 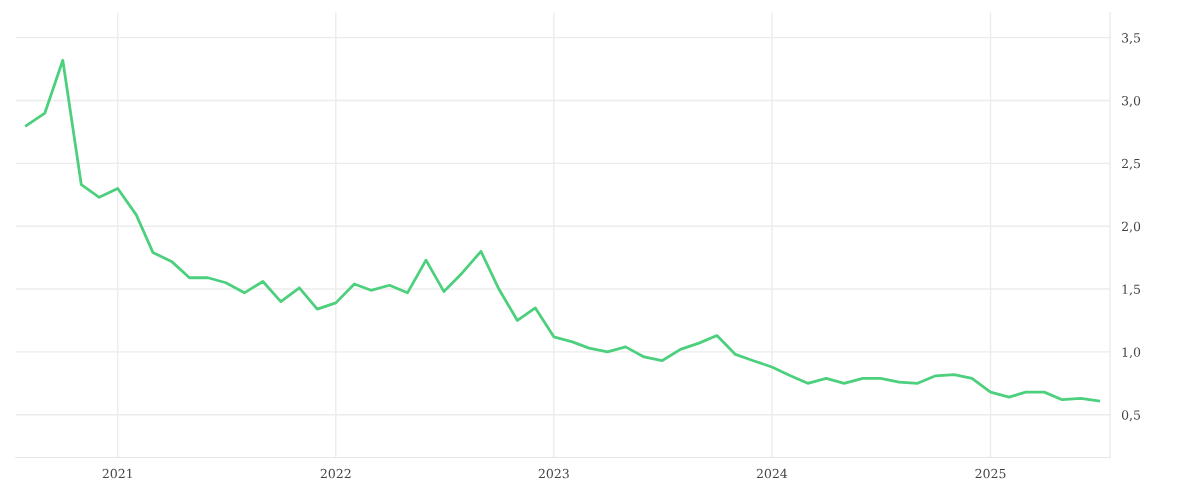 What do you see at coordinates (553, 473) in the screenshot?
I see `x-tick-label: 2023` at bounding box center [553, 473].